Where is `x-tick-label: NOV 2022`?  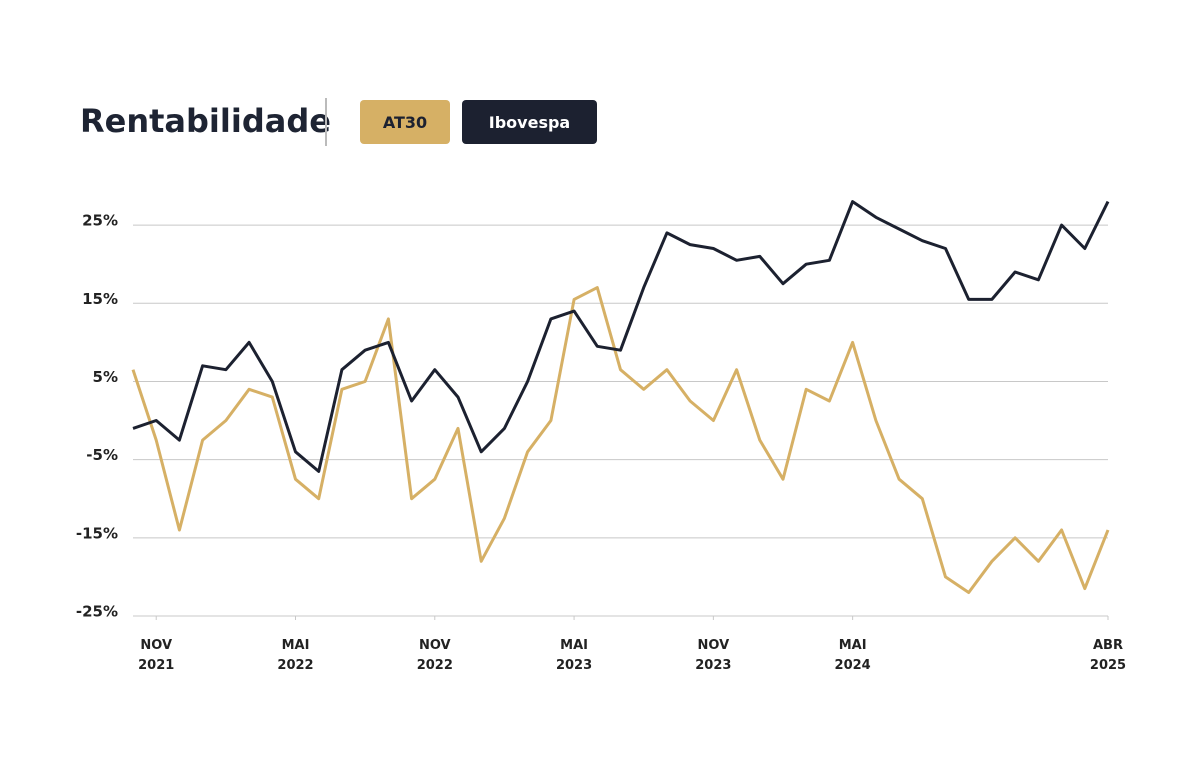 x-tick-label: NOV 2022 is located at coordinates (434, 655).